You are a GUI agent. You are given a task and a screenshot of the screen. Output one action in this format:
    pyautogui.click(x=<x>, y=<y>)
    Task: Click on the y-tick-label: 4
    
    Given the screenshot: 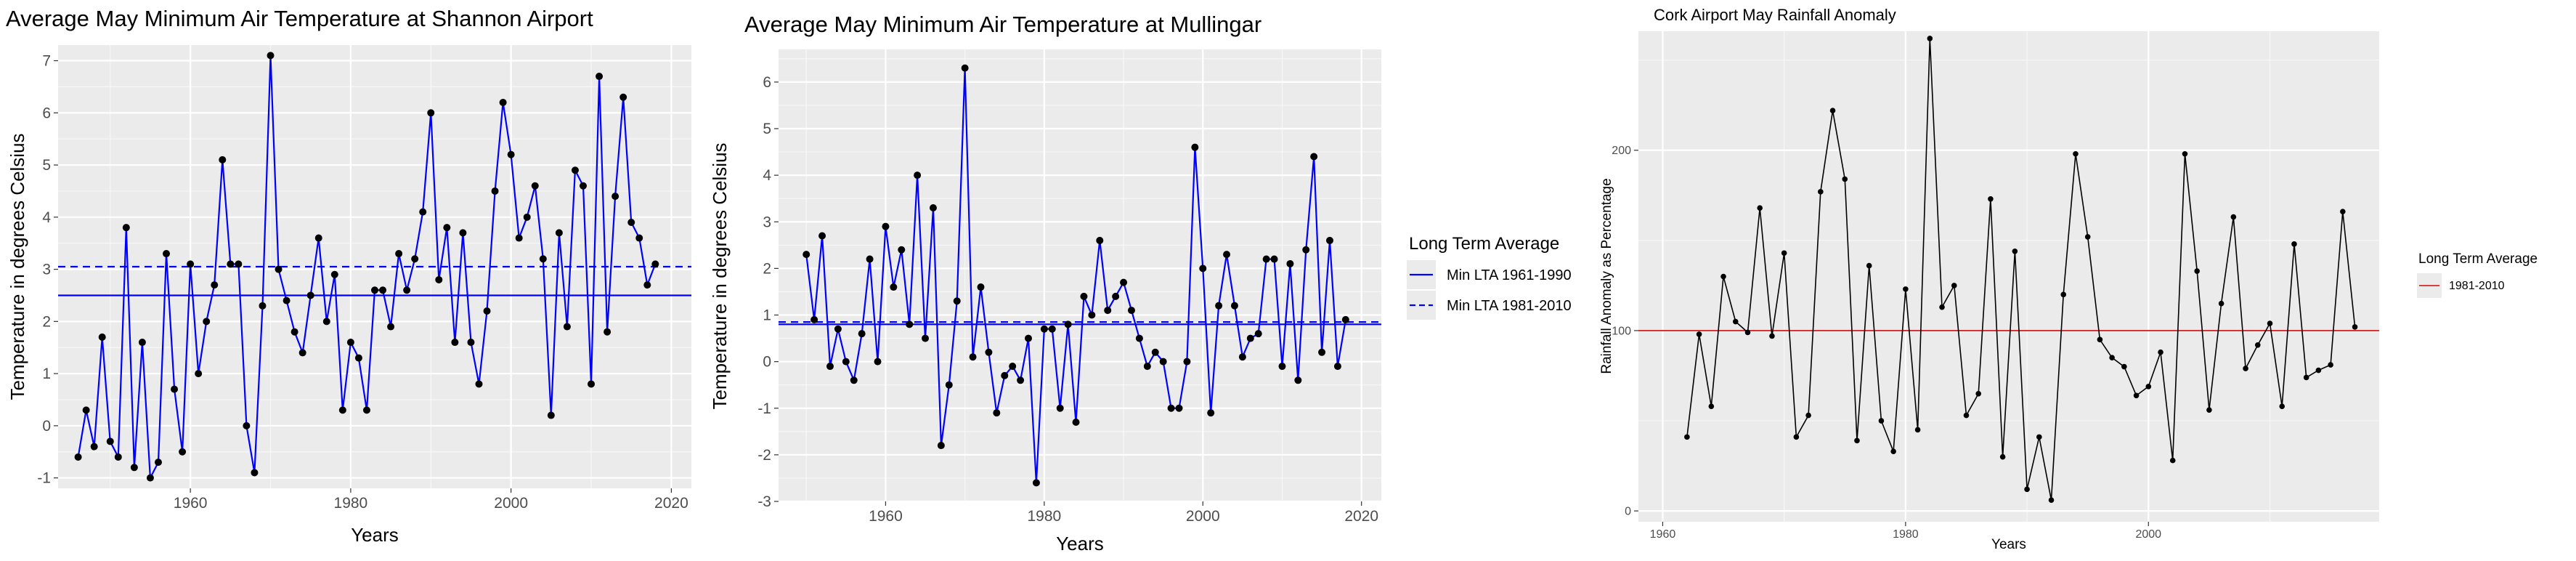 What is the action you would take?
    pyautogui.click(x=767, y=176)
    